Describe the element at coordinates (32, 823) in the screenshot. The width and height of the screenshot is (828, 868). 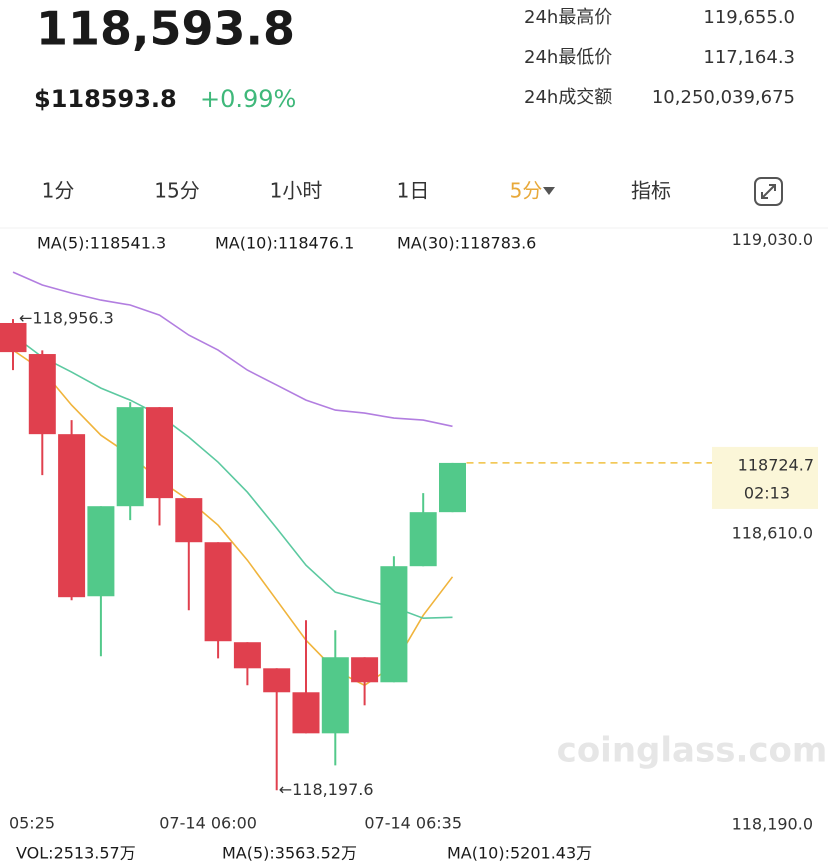
I see `x-tick-label: 05:25` at that location.